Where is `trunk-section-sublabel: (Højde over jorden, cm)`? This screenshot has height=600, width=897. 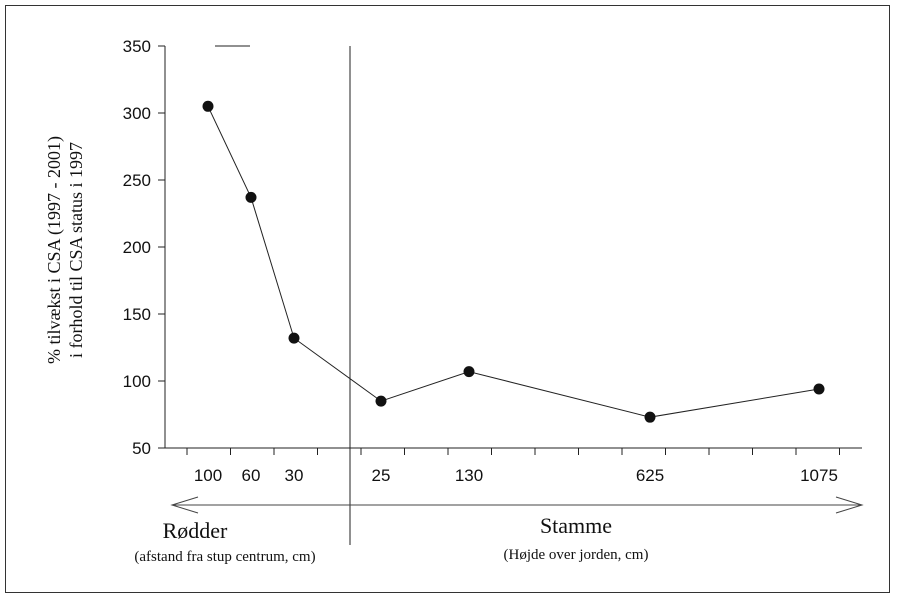
trunk-section-sublabel: (Højde over jorden, cm) is located at coordinates (576, 555).